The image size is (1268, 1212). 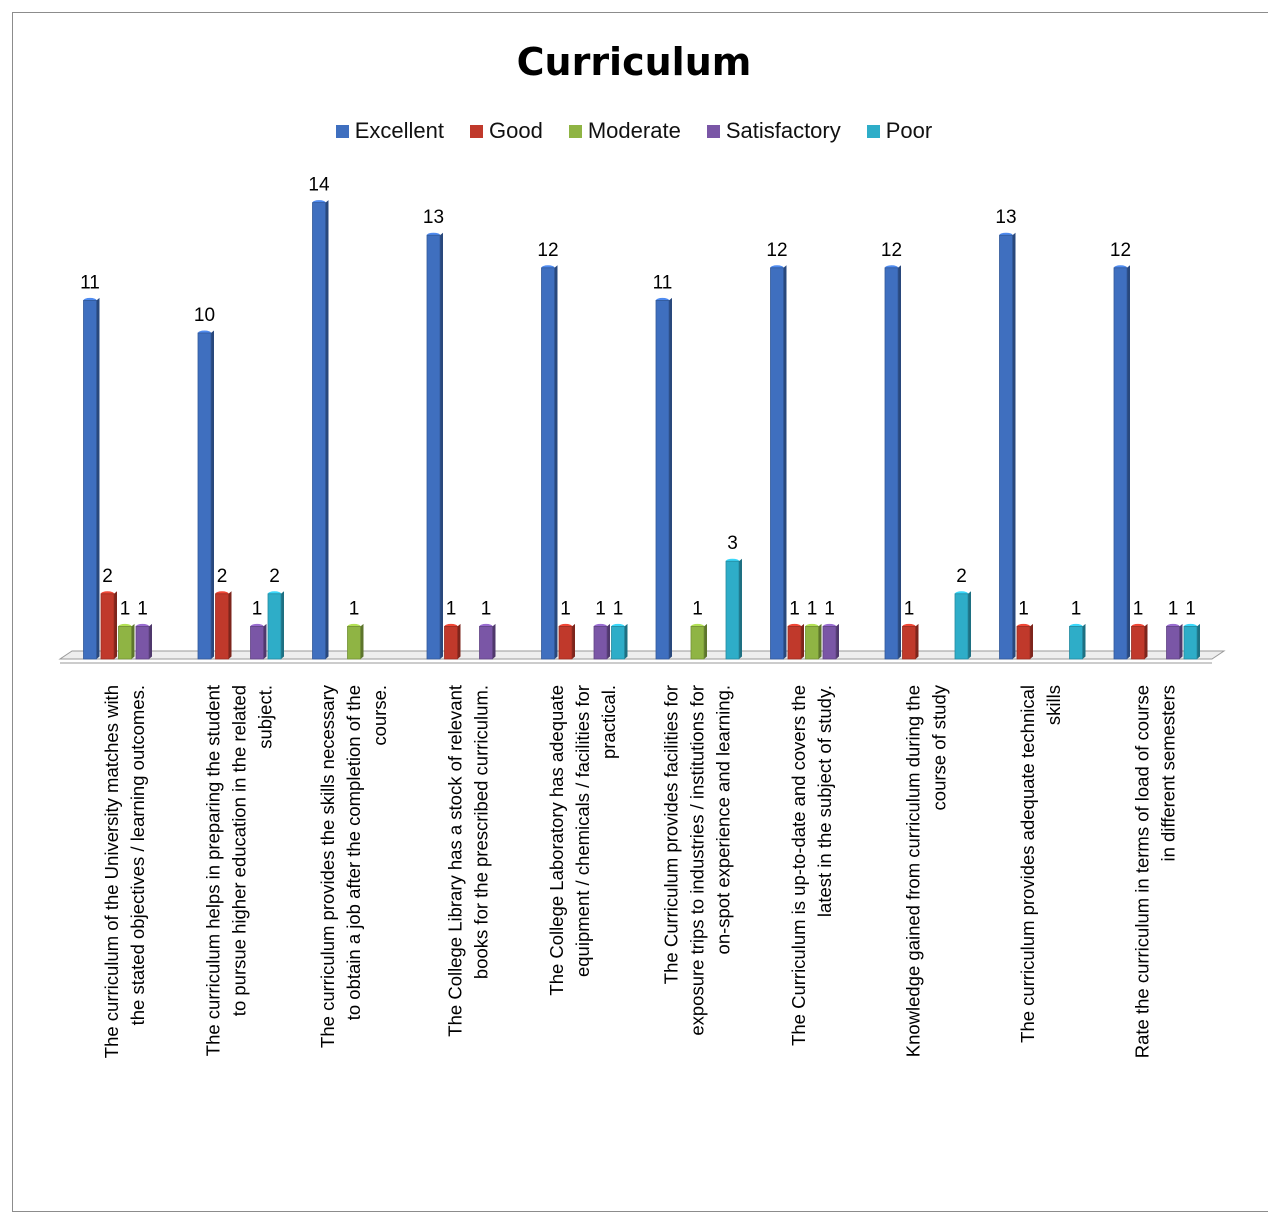 What do you see at coordinates (1053, 705) in the screenshot?
I see `category-label: skills` at bounding box center [1053, 705].